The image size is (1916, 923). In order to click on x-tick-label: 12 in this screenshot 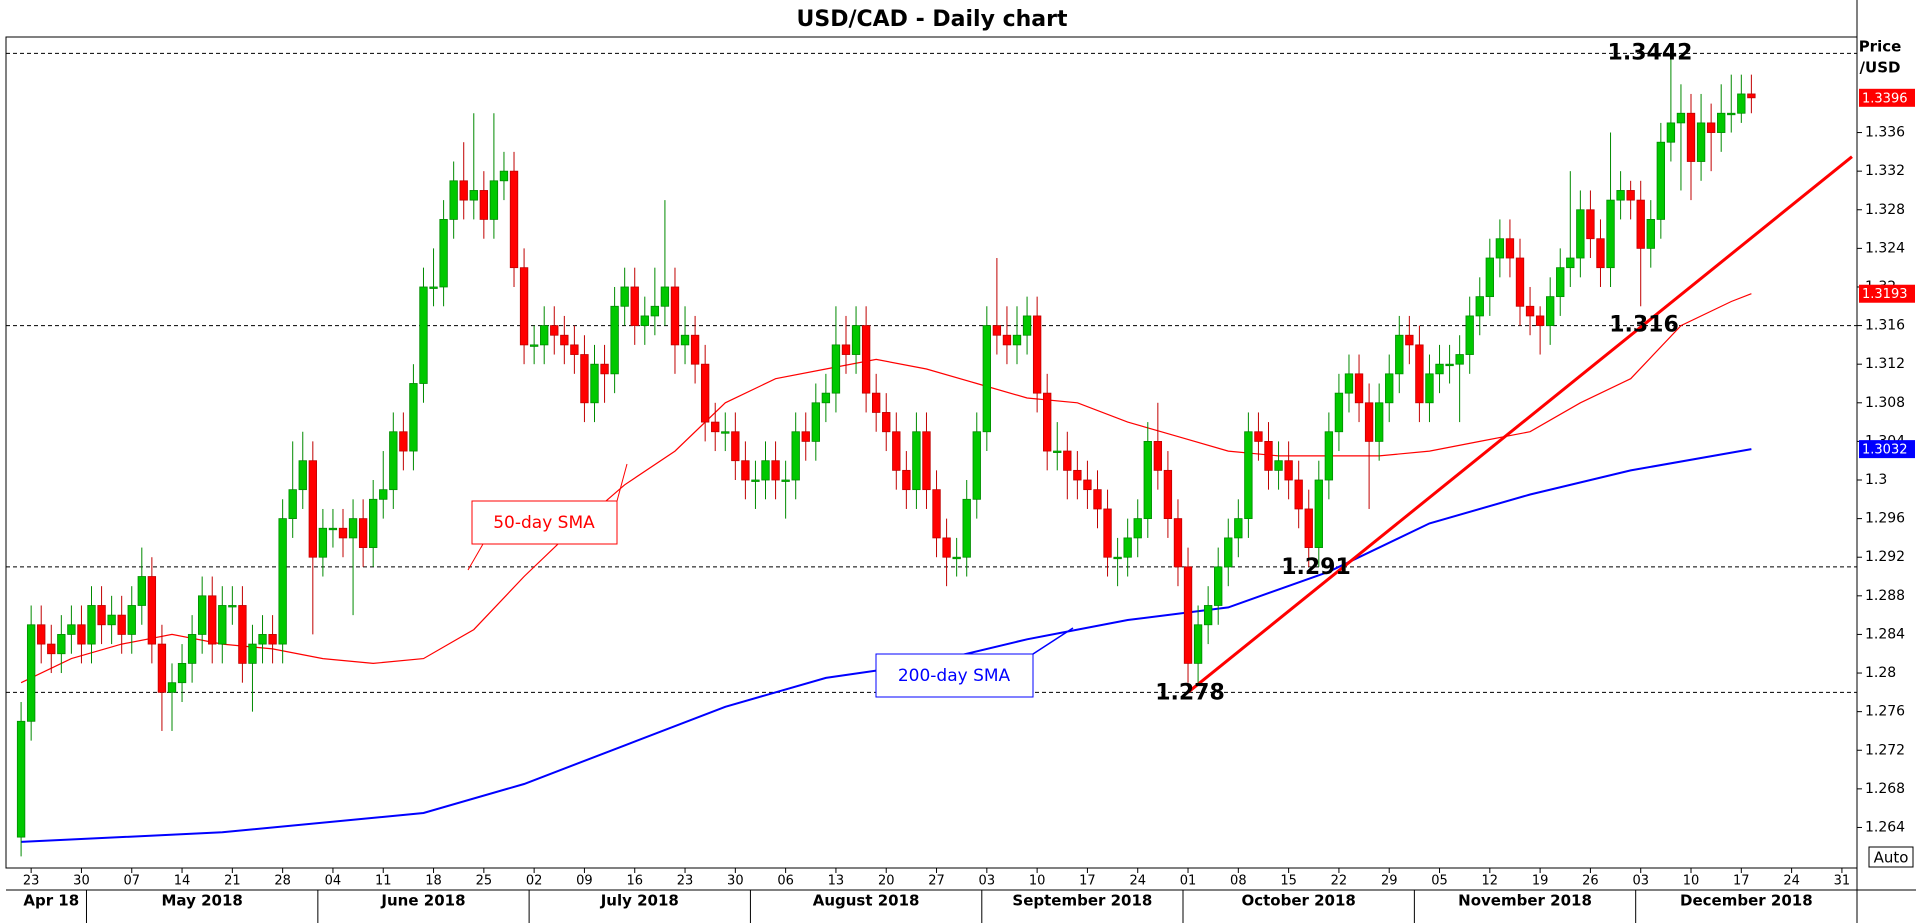, I will do `click(1490, 881)`.